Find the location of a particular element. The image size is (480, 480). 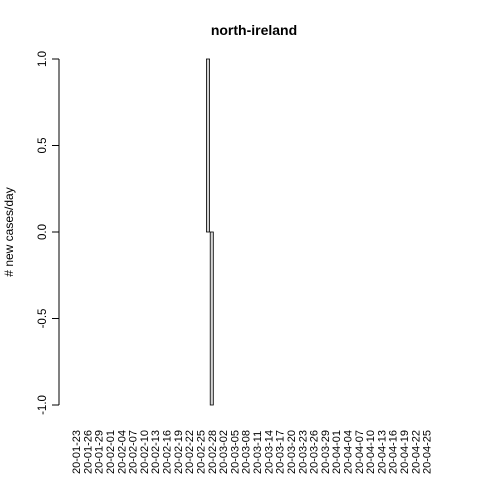

x-tick-label: 20-02-13 is located at coordinates (156, 452).